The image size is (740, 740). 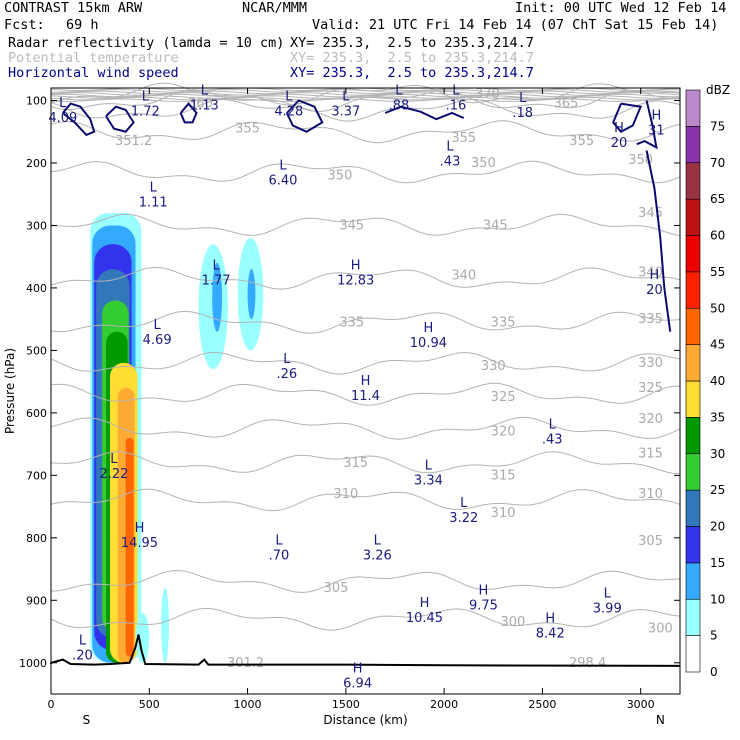 I want to click on theta-contour-label: 365, so click(x=566, y=104).